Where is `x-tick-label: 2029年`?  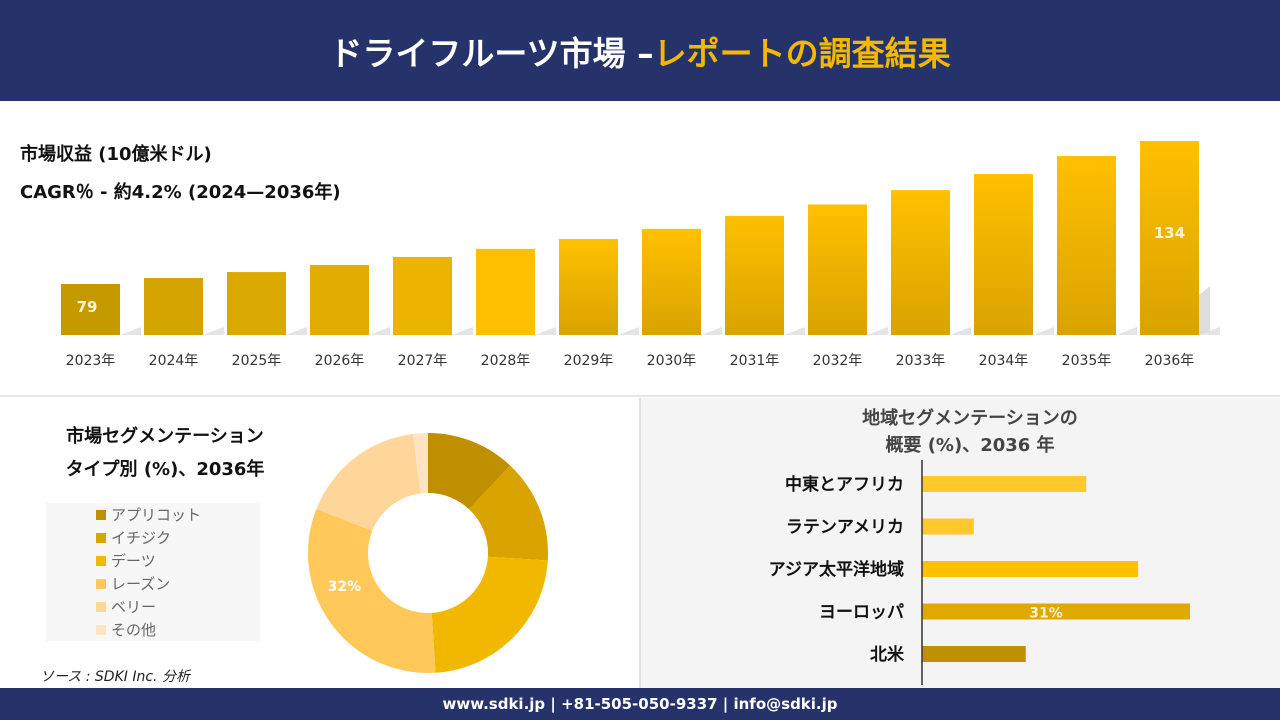
x-tick-label: 2029年 is located at coordinates (589, 361).